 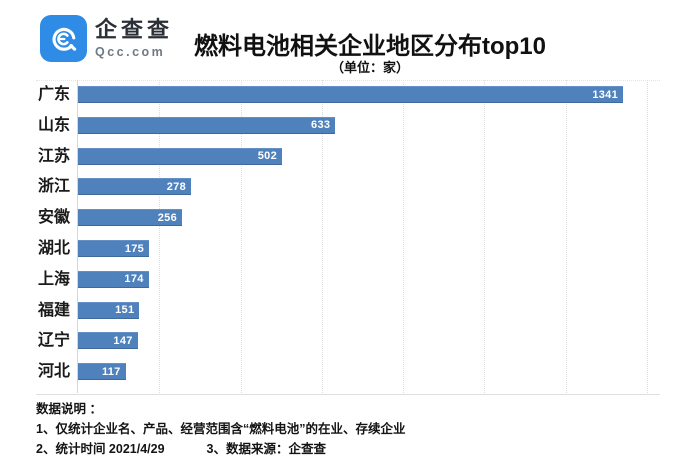 I want to click on note-line-1: 1、仅统计企业名、产品、经营范围含“燃料电池”的在业、存续企业, so click(x=221, y=429).